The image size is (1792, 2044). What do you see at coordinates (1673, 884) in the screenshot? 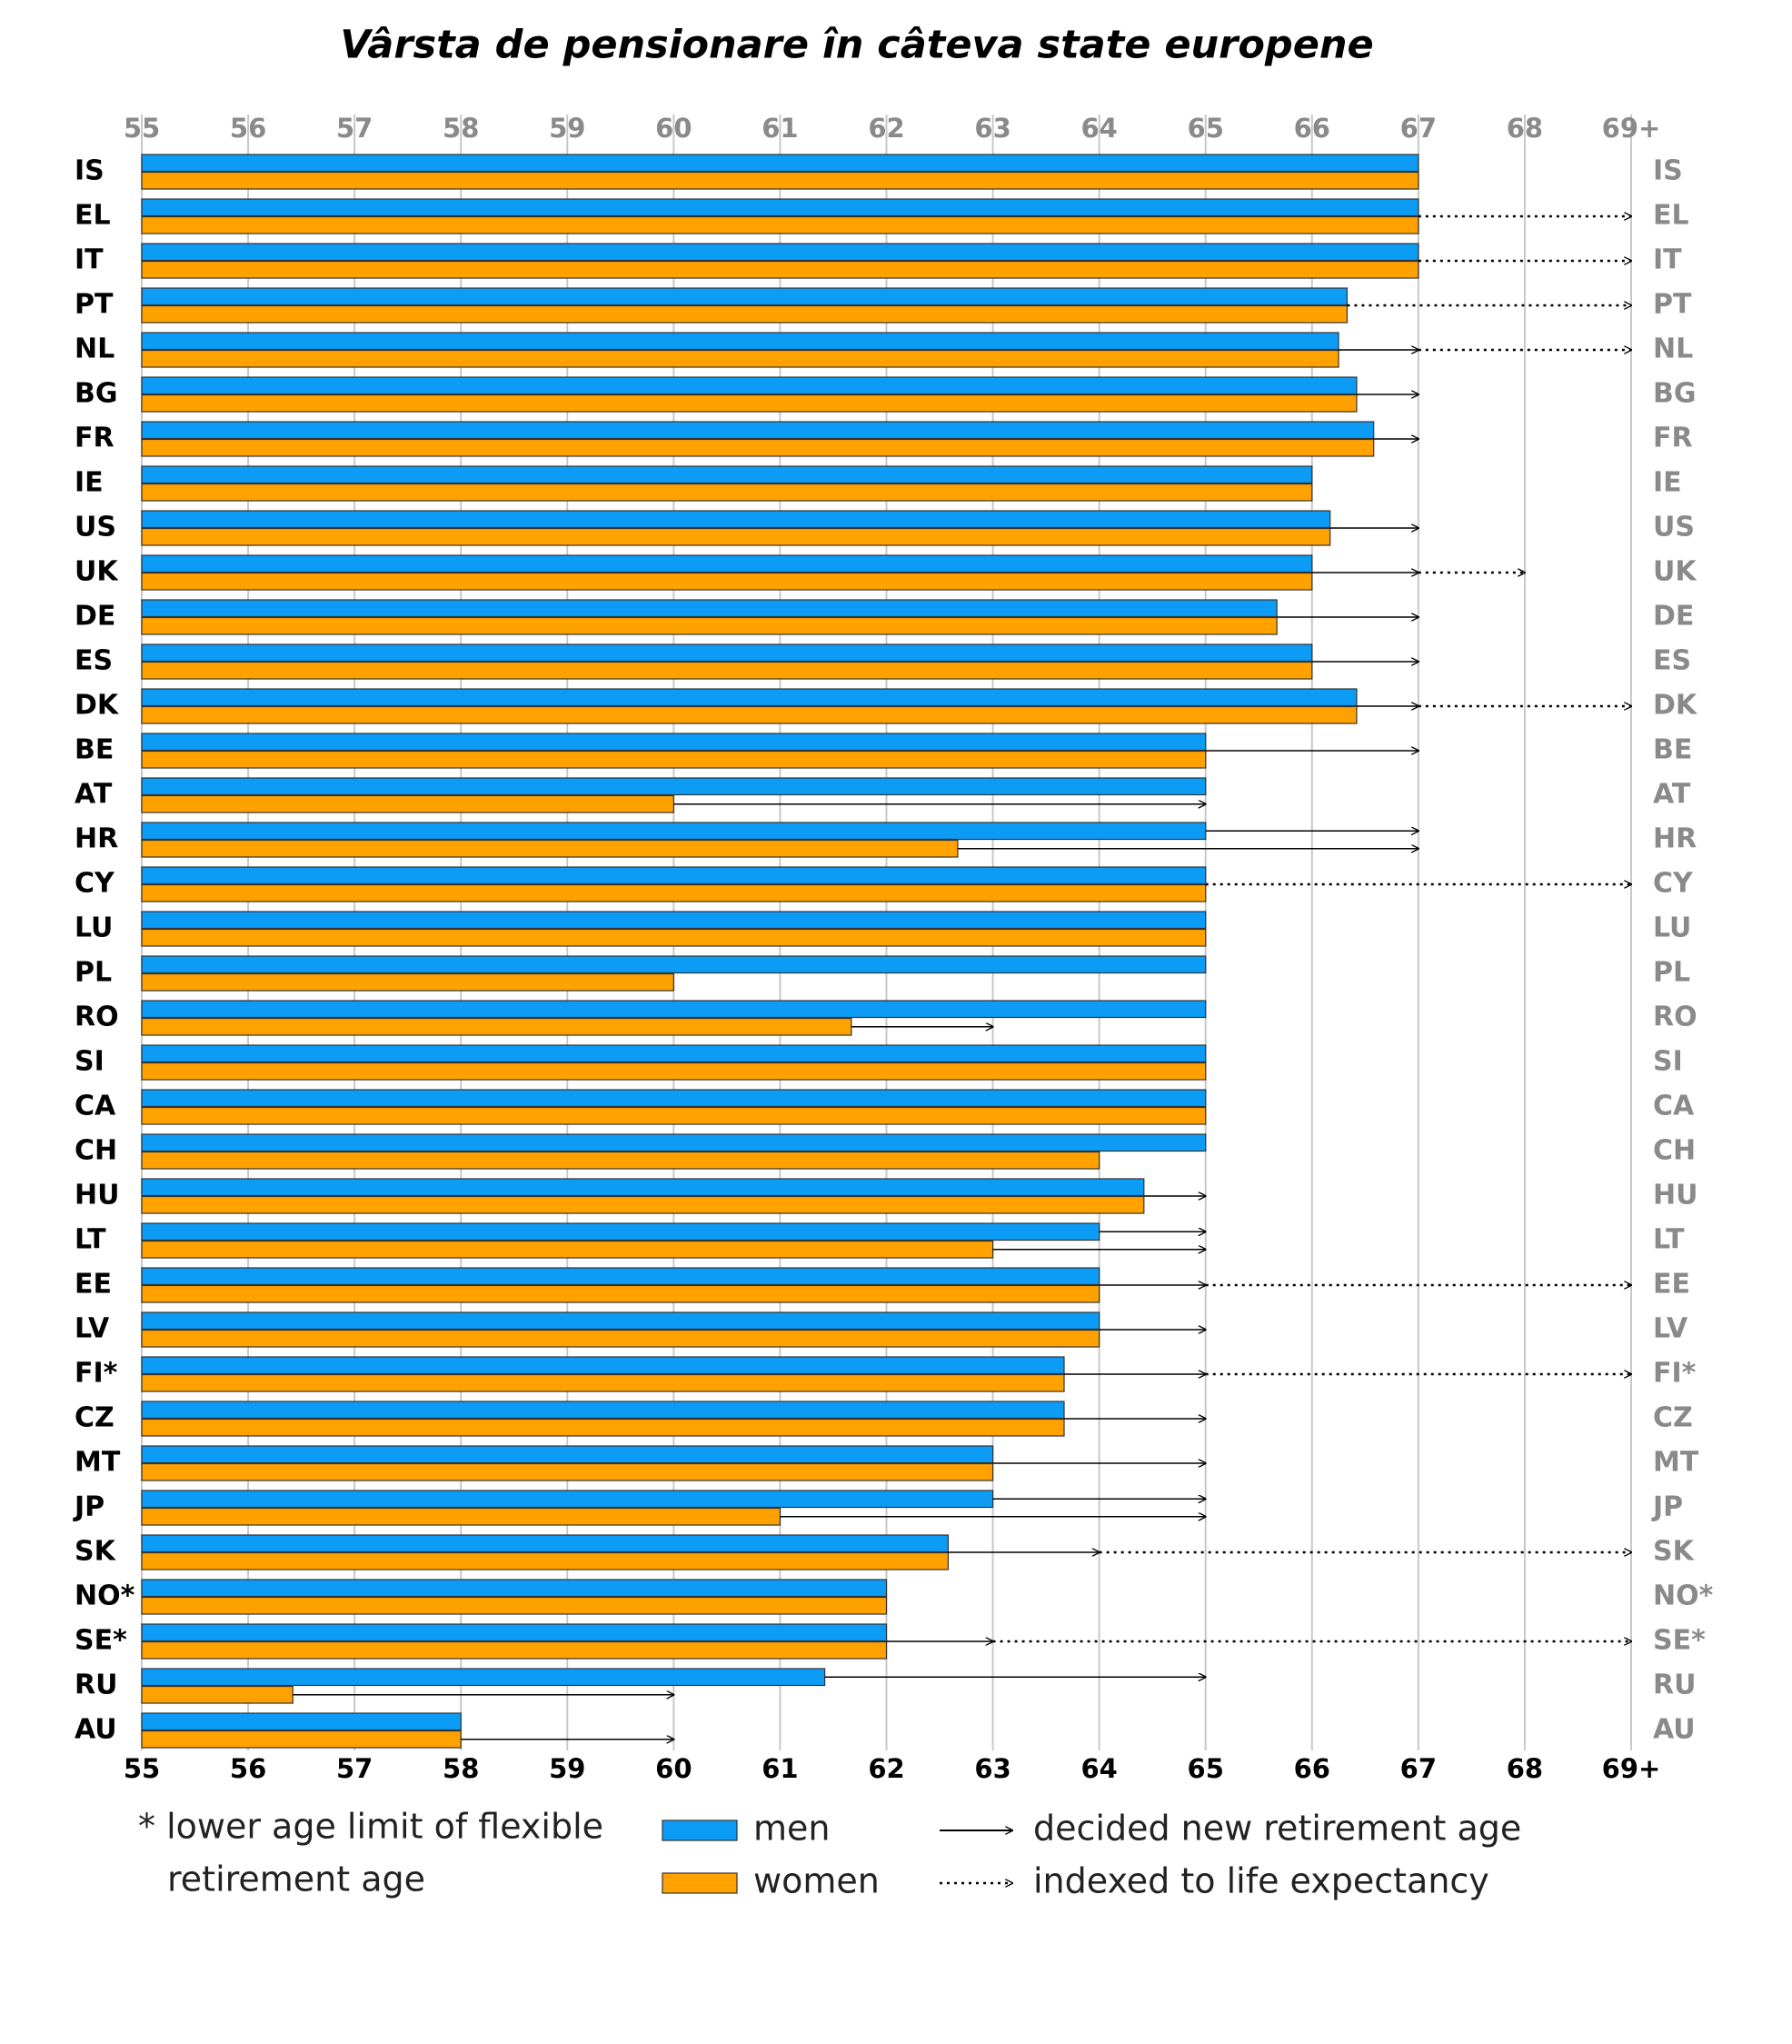
I see `y-tick-label-right: CY` at bounding box center [1673, 884].